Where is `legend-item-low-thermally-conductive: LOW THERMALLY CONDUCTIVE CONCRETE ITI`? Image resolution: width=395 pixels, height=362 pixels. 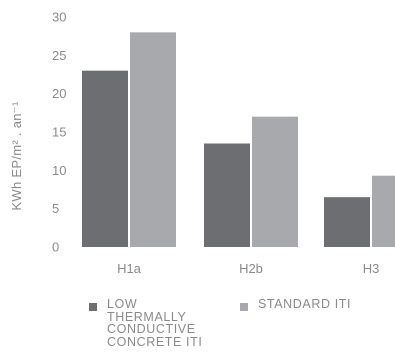
legend-item-low-thermally-conductive: LOW THERMALLY CONDUCTIVE CONCRETE ITI is located at coordinates (145, 323).